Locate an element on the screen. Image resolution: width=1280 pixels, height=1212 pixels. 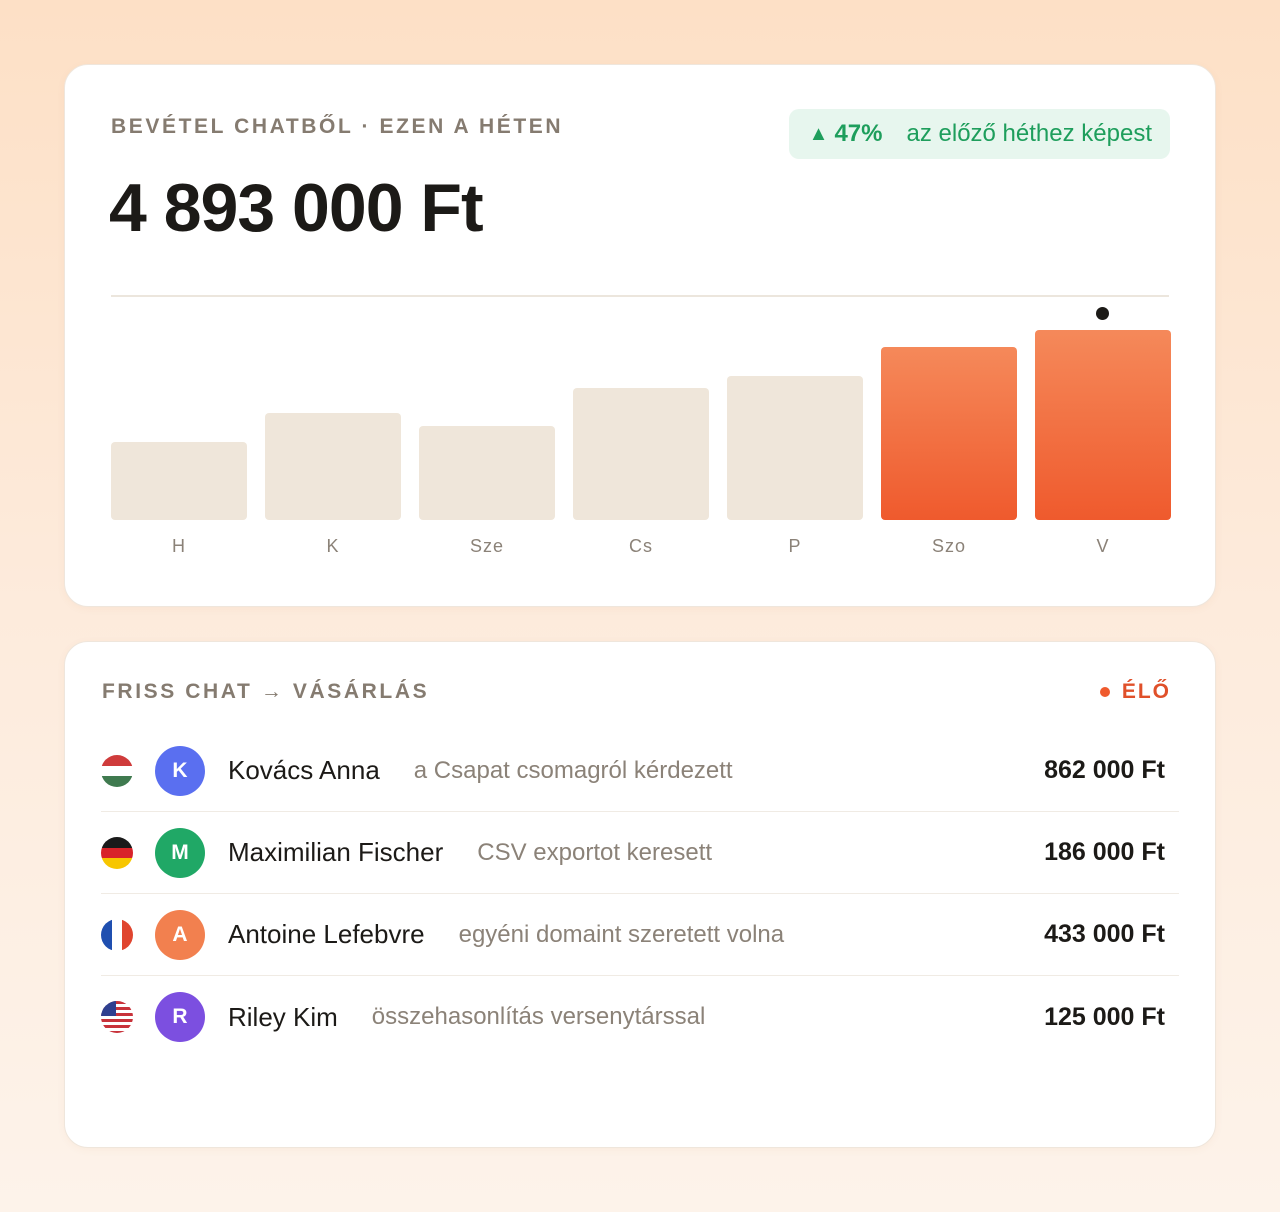
live-indicator: ÉLŐ is located at coordinates (1135, 692).